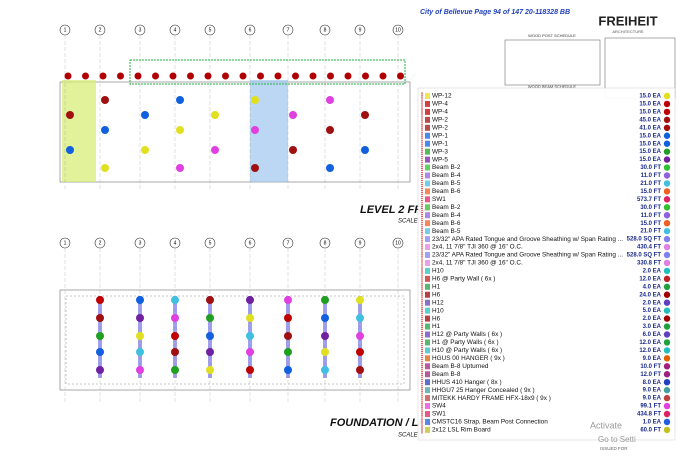 The height and width of the screenshot is (466, 680). I want to click on item-qty: 430.4 FT, so click(649, 248).